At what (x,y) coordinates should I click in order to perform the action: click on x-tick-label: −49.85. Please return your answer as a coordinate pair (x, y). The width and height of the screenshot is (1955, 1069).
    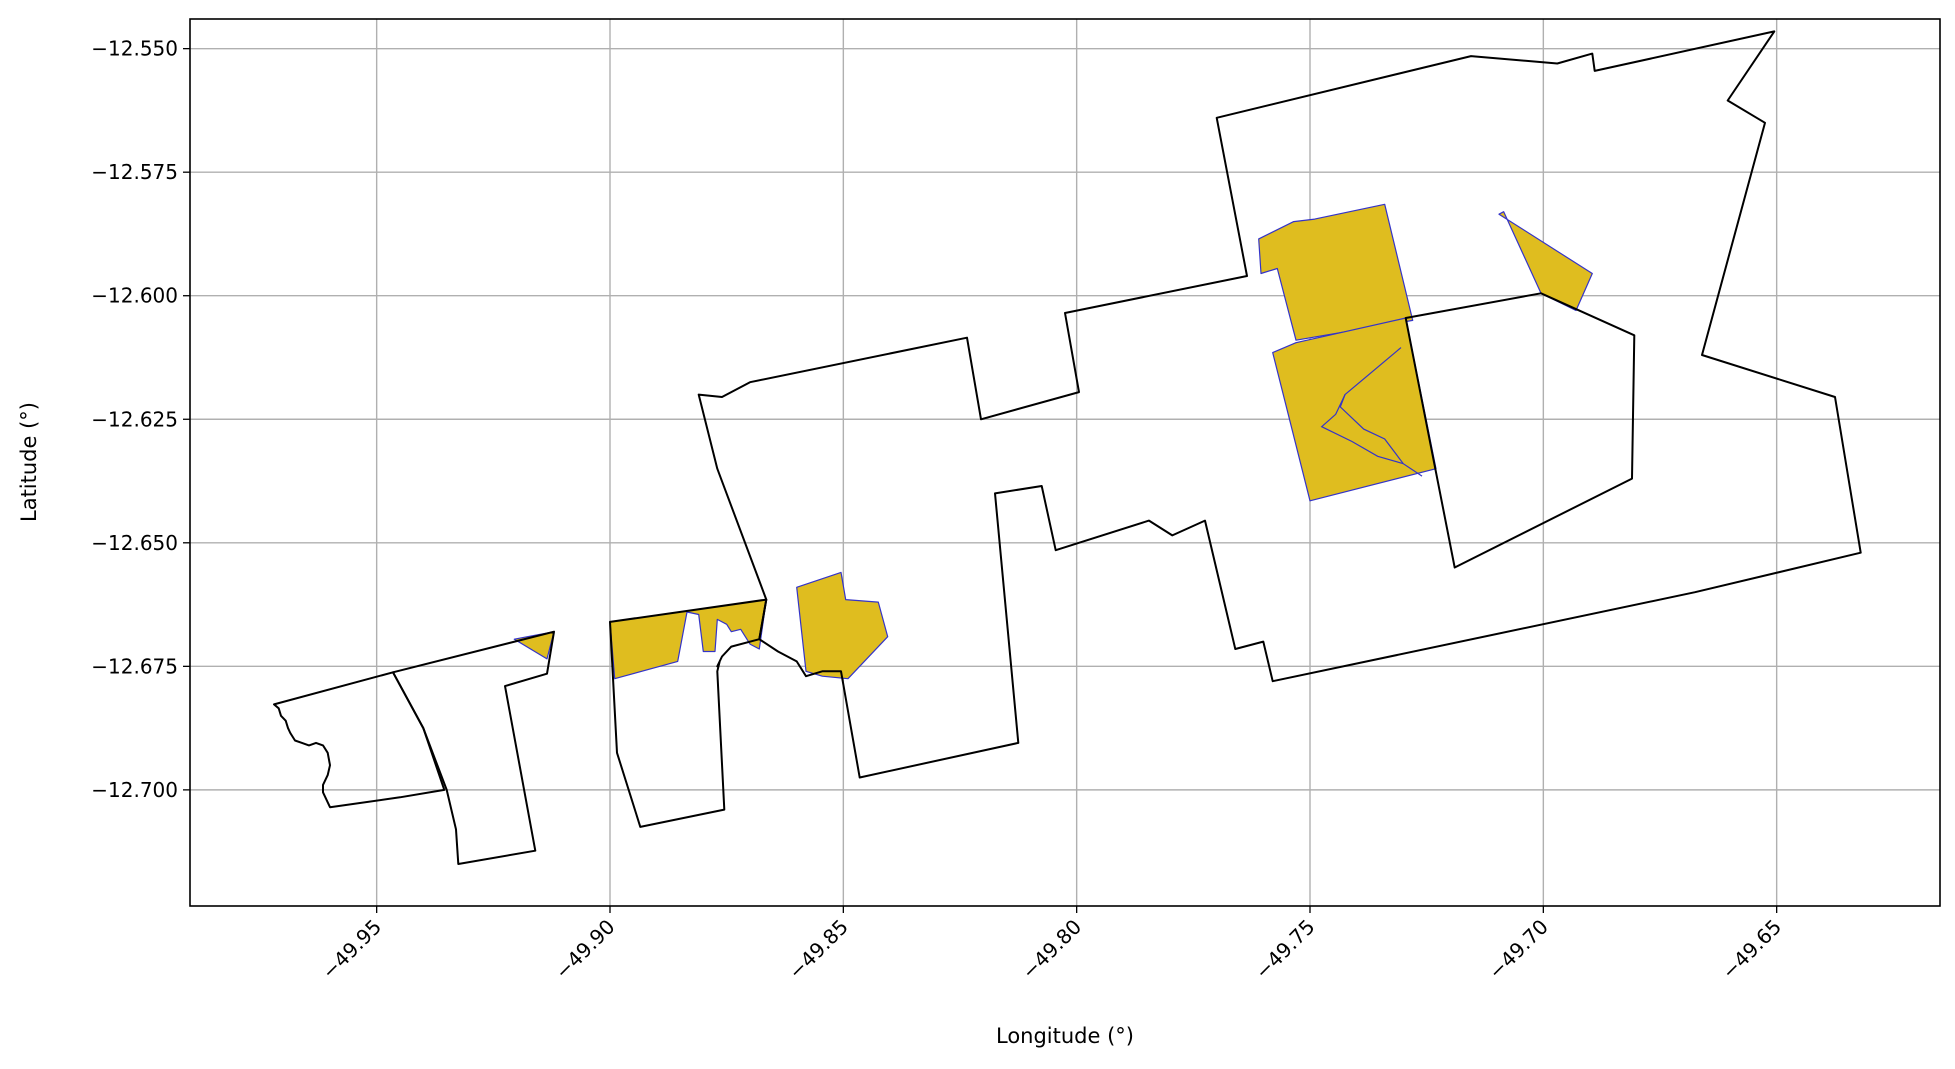
    Looking at the image, I should click on (818, 949).